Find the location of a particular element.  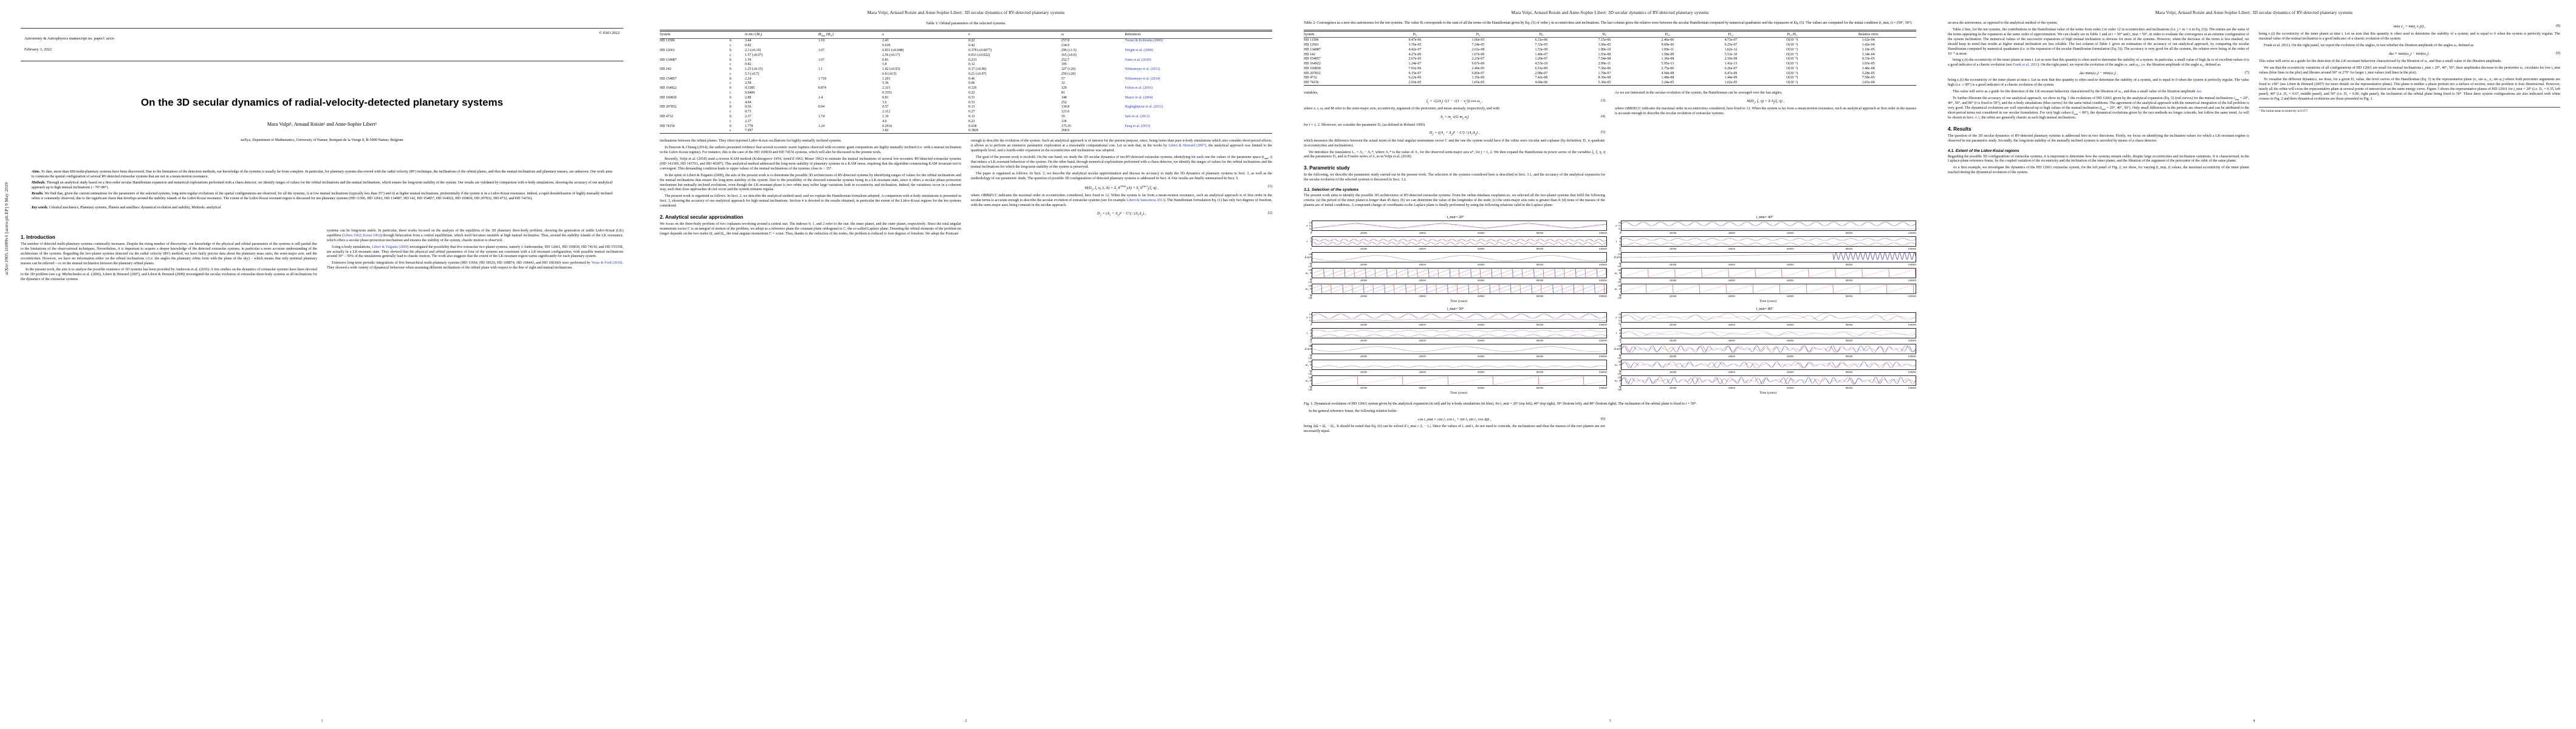

y-tick: 90 is located at coordinates (1621, 289).